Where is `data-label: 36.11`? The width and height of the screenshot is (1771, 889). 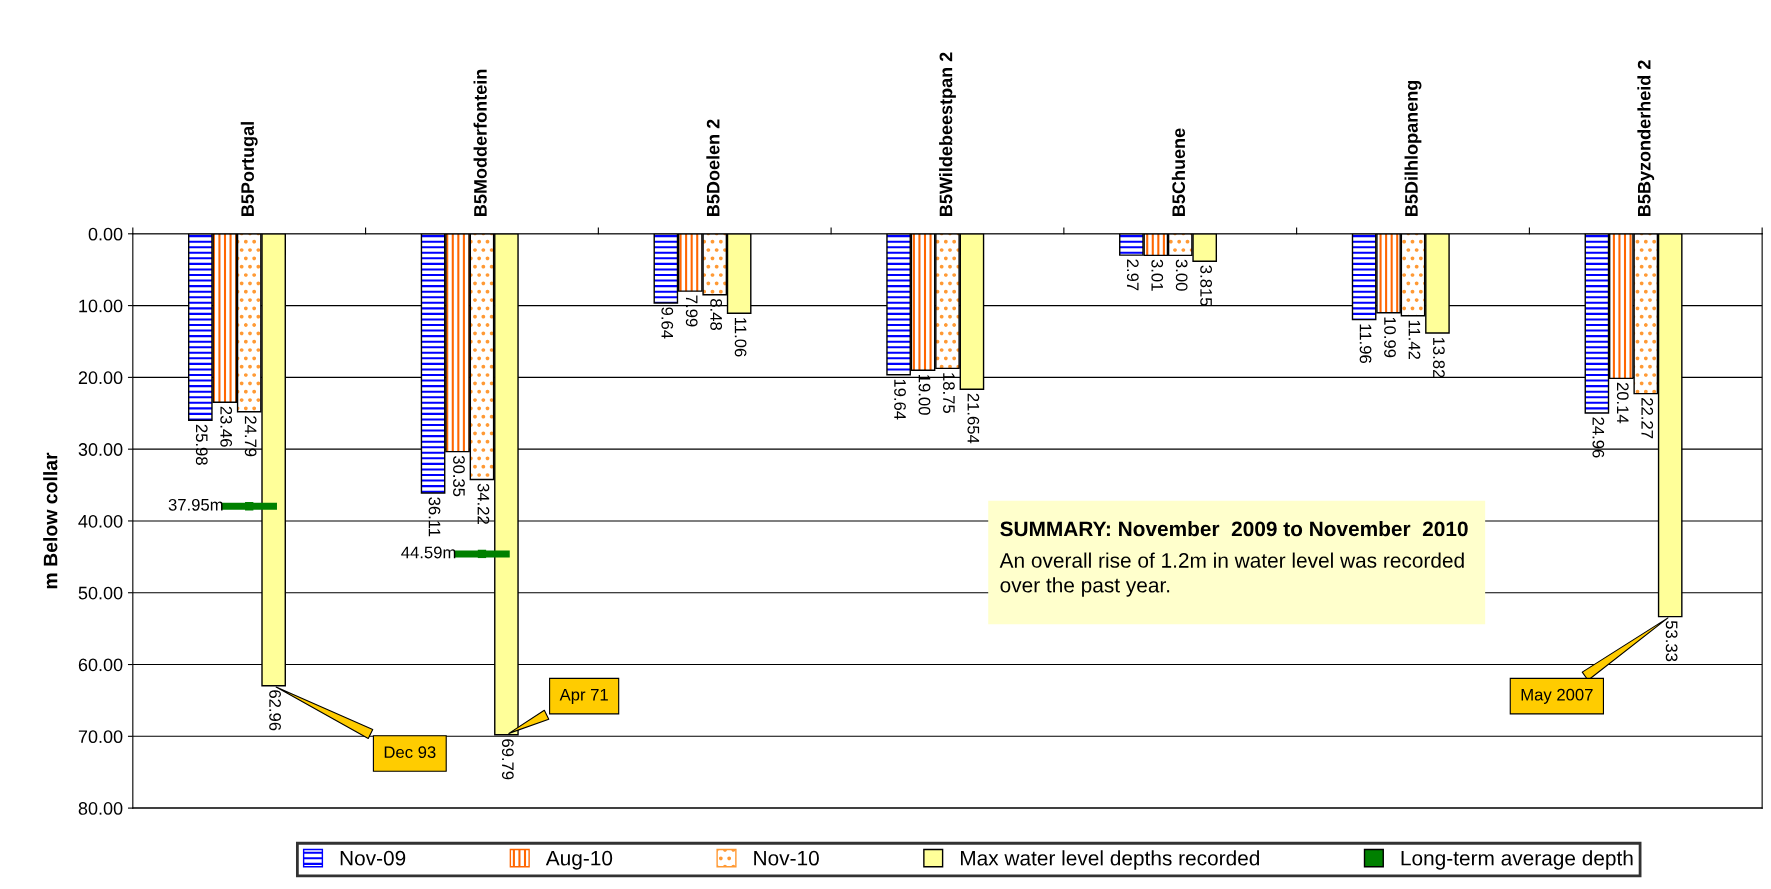
data-label: 36.11 is located at coordinates (434, 517).